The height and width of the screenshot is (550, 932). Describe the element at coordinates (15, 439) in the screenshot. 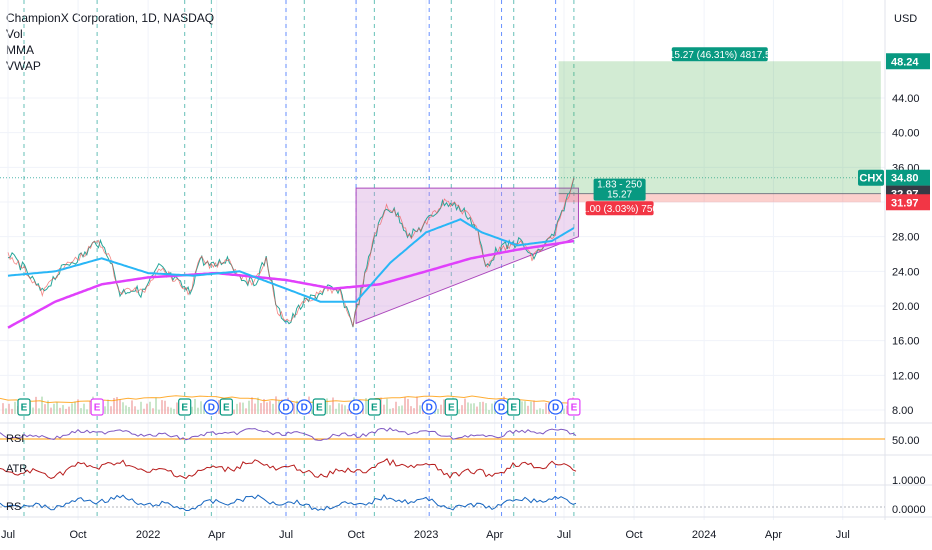

I see `rsi-label: RSI` at that location.